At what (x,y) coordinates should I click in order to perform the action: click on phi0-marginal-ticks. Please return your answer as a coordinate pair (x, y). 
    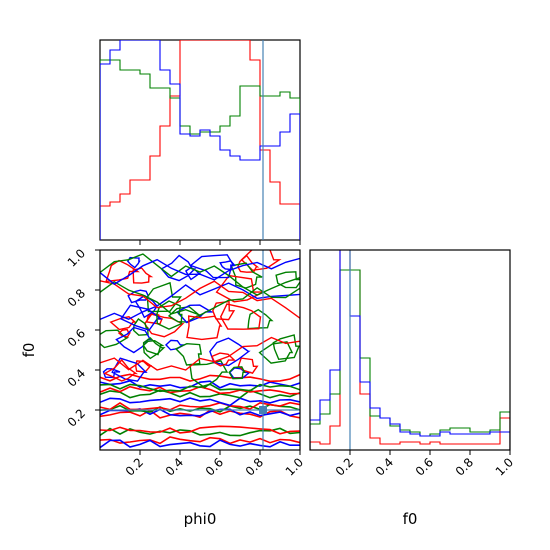
    Looking at the image, I should click on (220, 242).